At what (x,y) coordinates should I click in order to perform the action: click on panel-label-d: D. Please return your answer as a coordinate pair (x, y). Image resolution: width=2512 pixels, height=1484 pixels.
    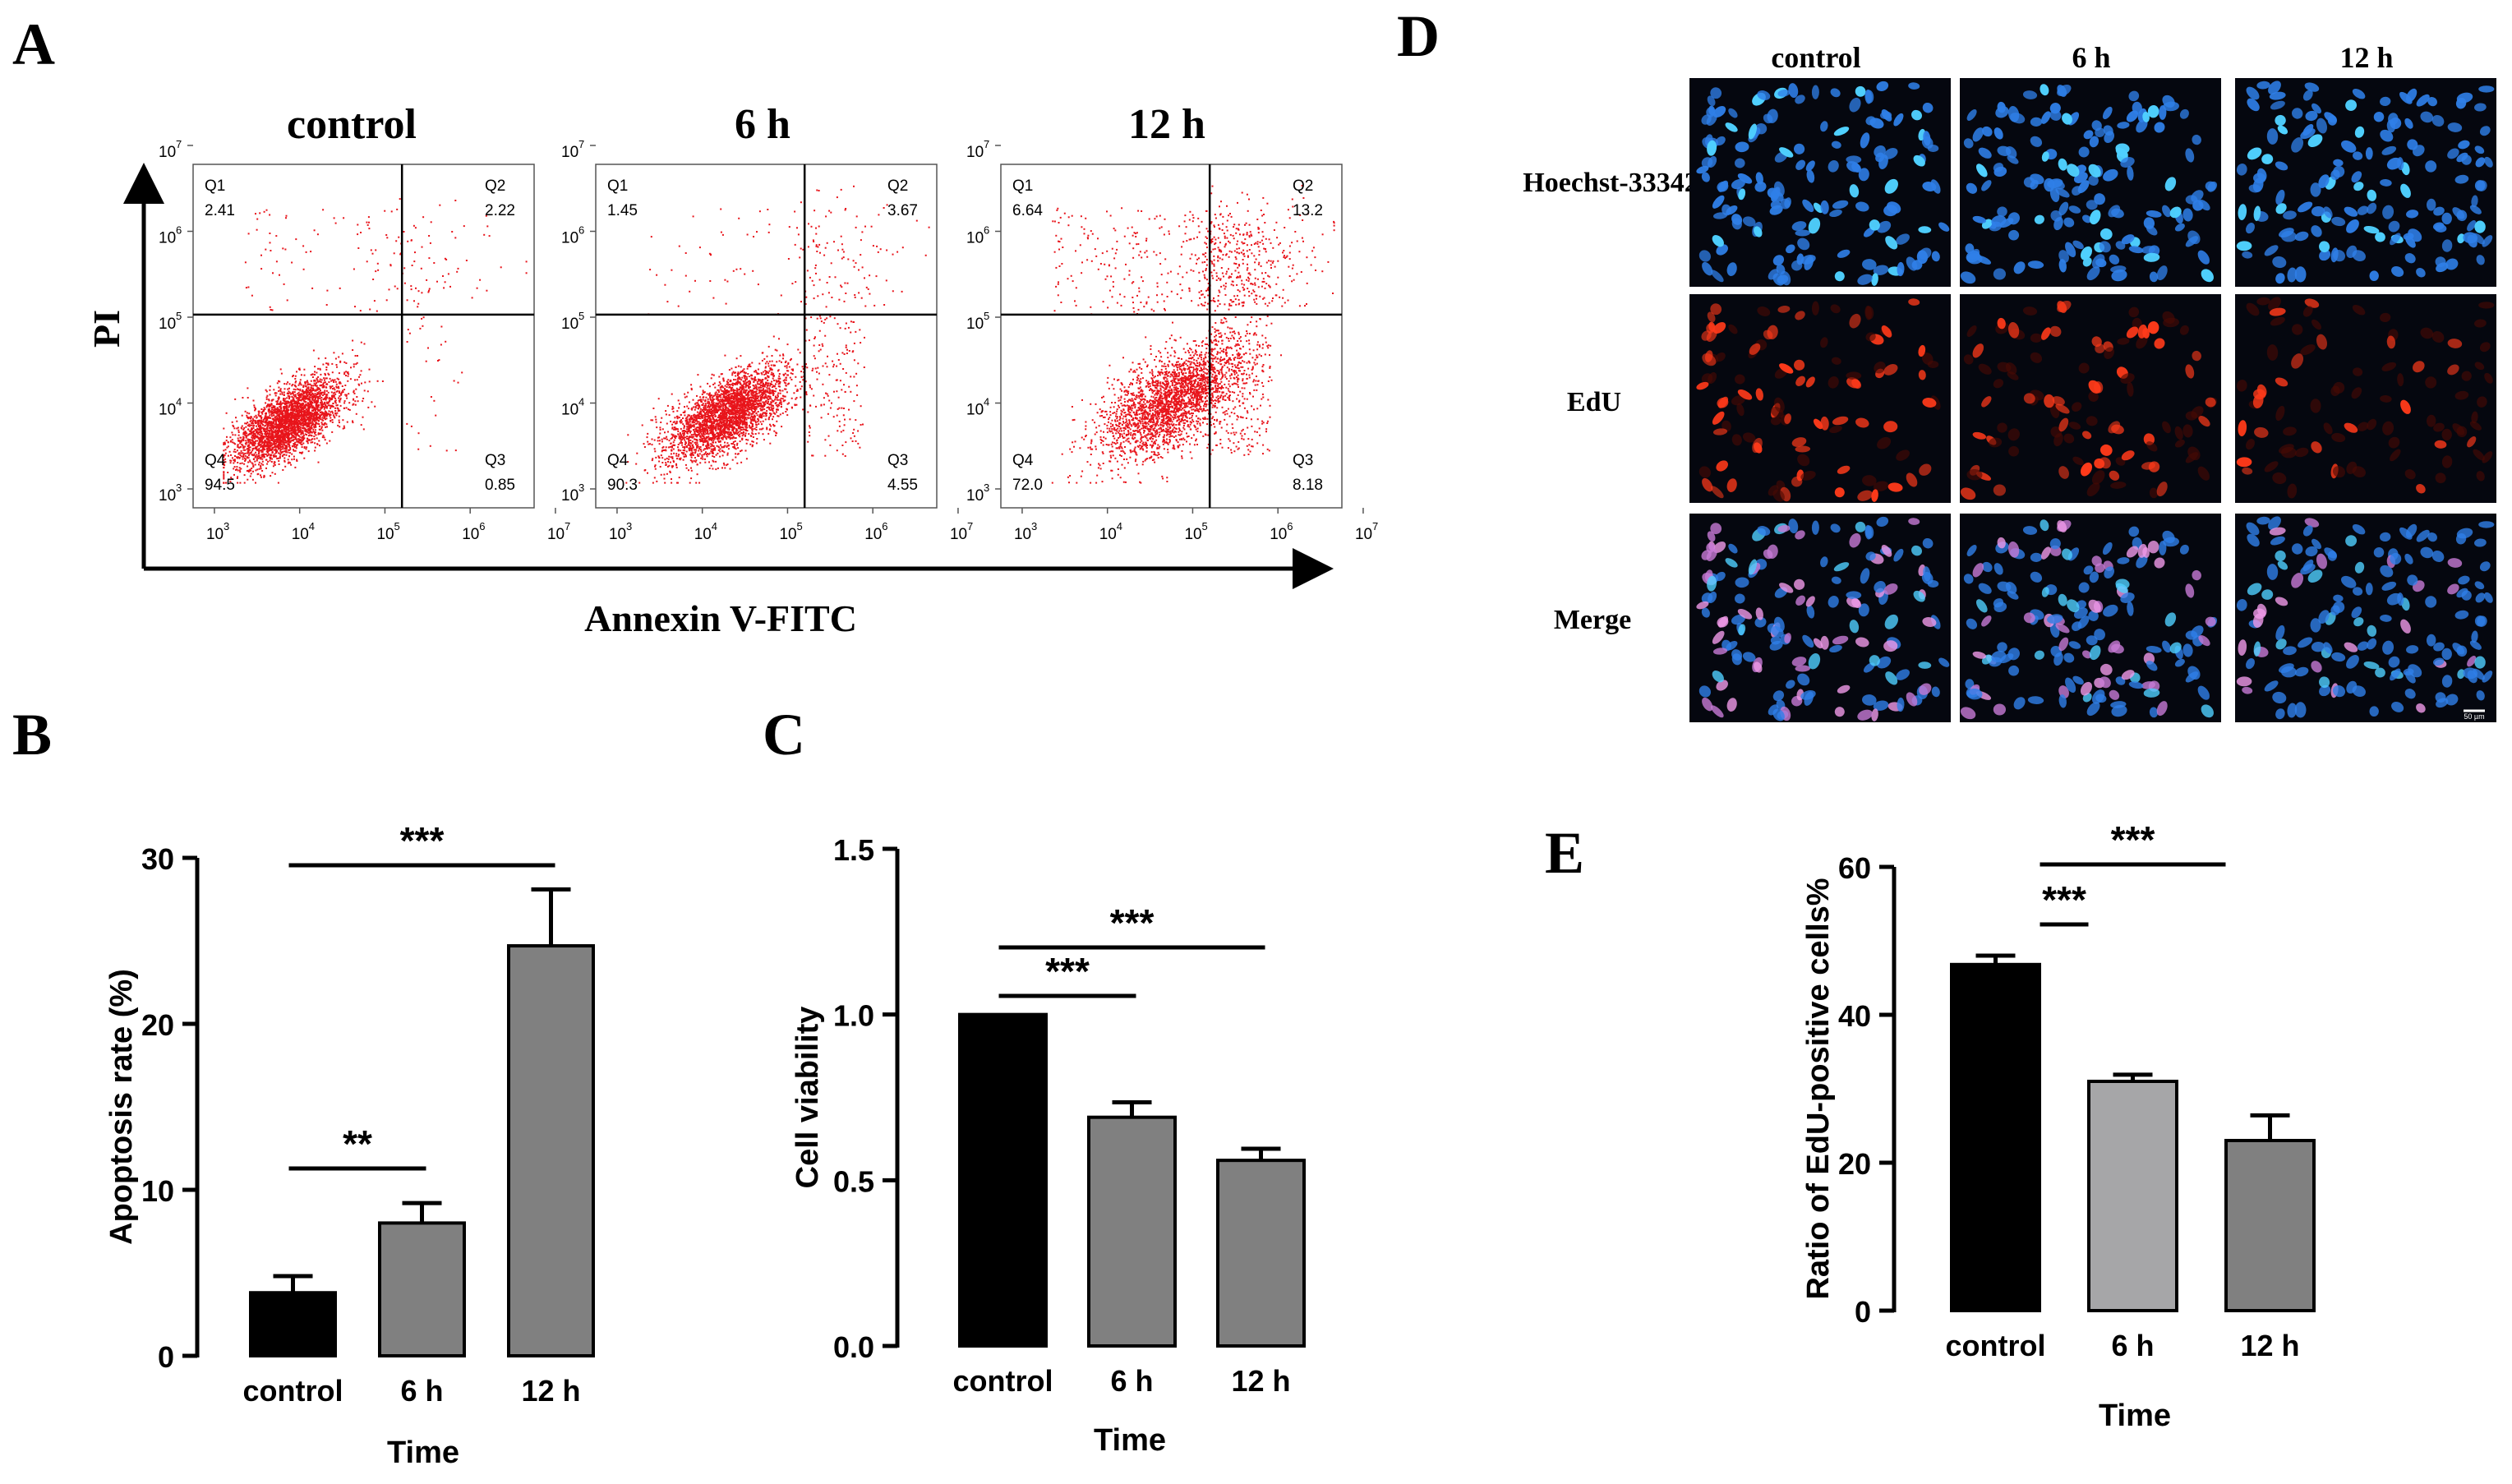
    Looking at the image, I should click on (1419, 36).